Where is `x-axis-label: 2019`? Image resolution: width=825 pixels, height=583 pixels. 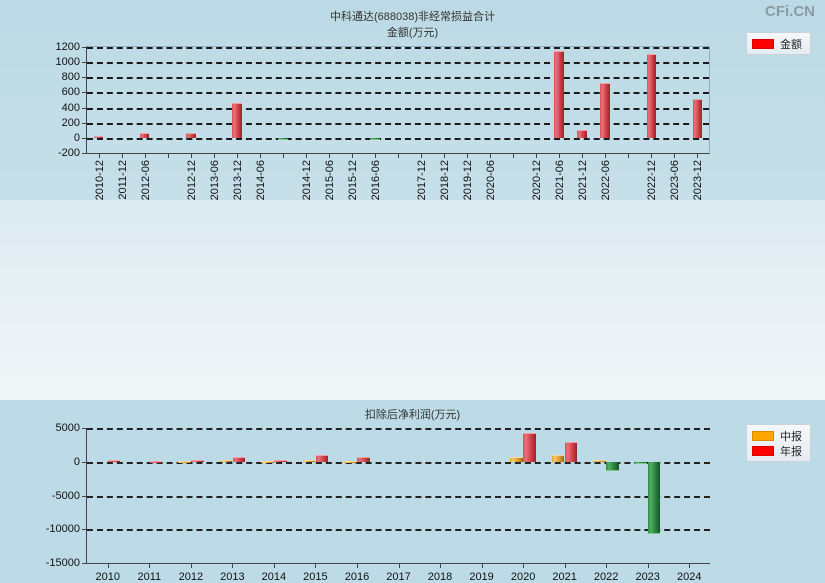 x-axis-label: 2019 is located at coordinates (481, 577).